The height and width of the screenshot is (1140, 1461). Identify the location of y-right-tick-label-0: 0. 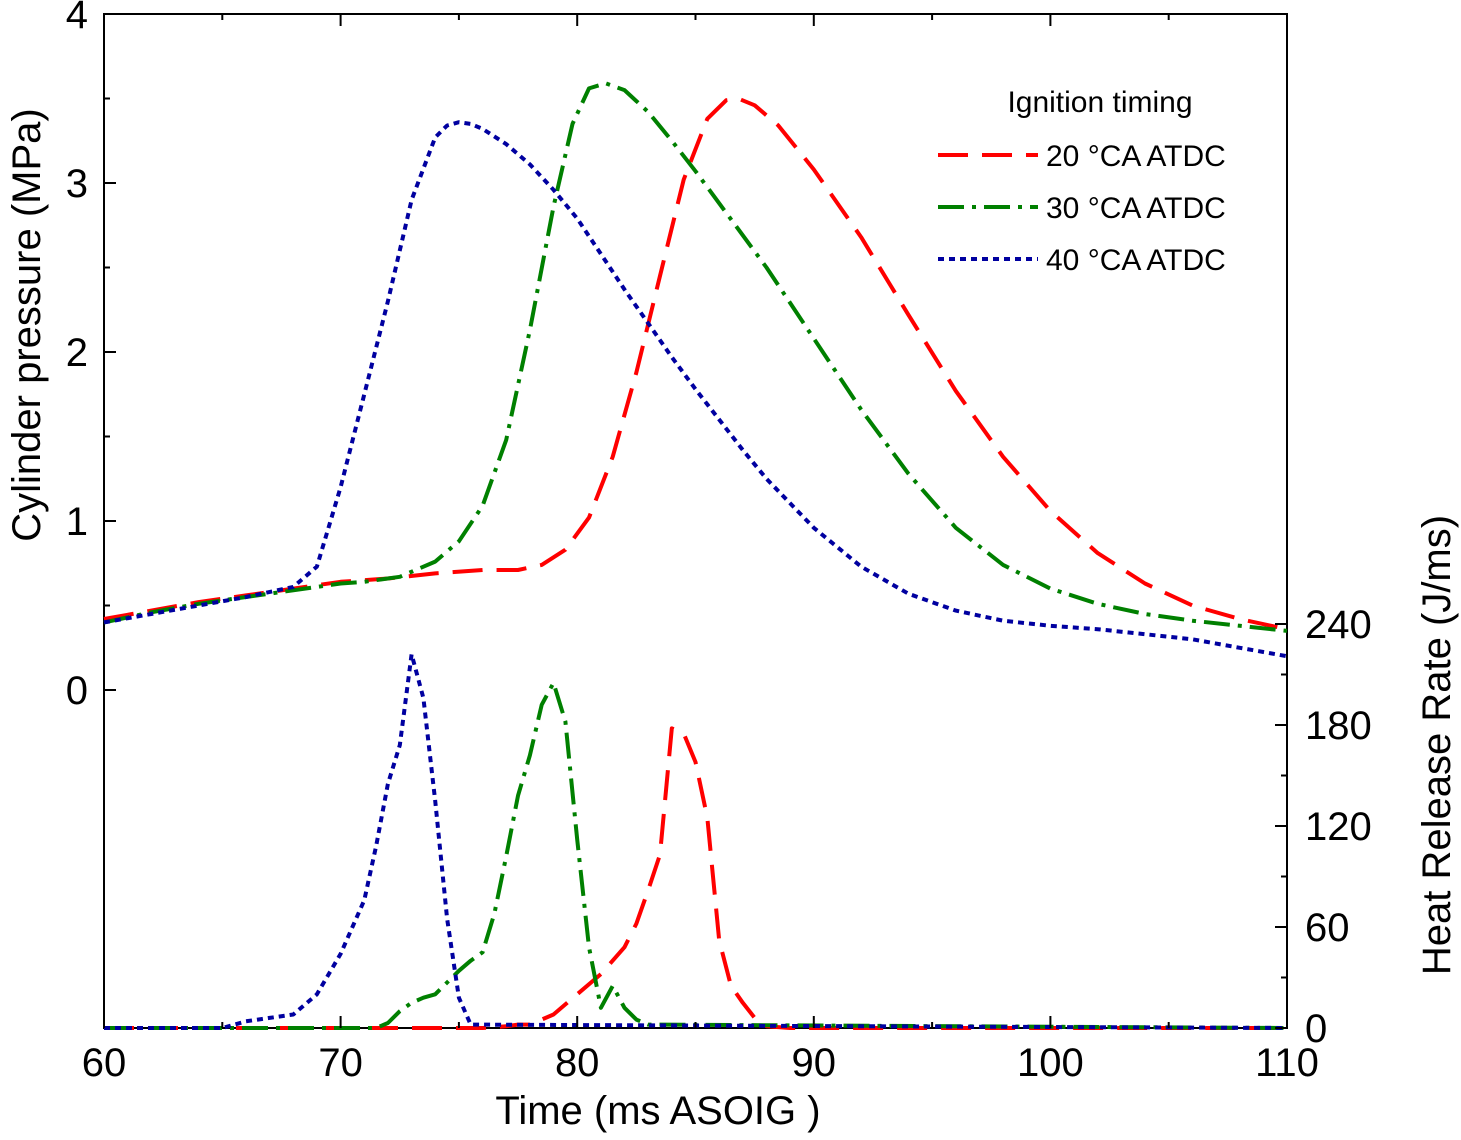
(1316, 1029).